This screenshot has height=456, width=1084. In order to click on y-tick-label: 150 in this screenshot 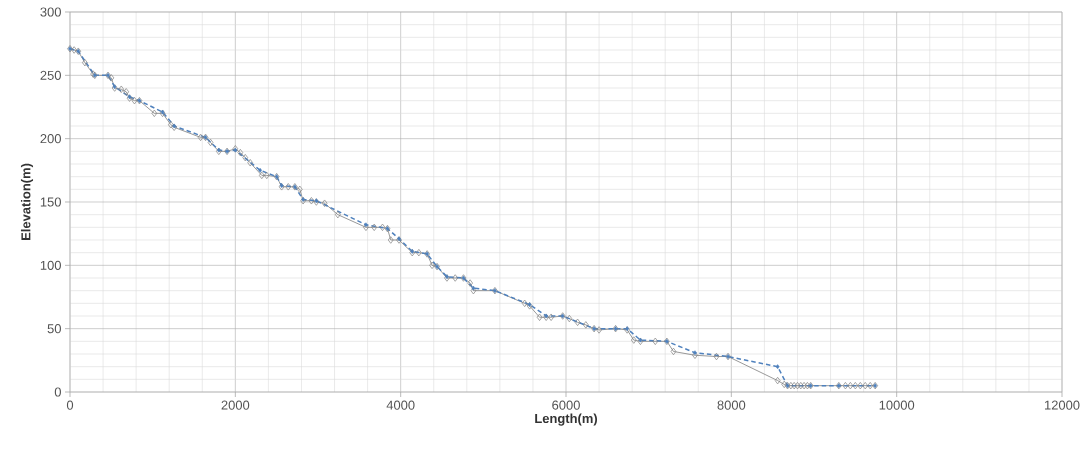, I will do `click(50, 202)`.